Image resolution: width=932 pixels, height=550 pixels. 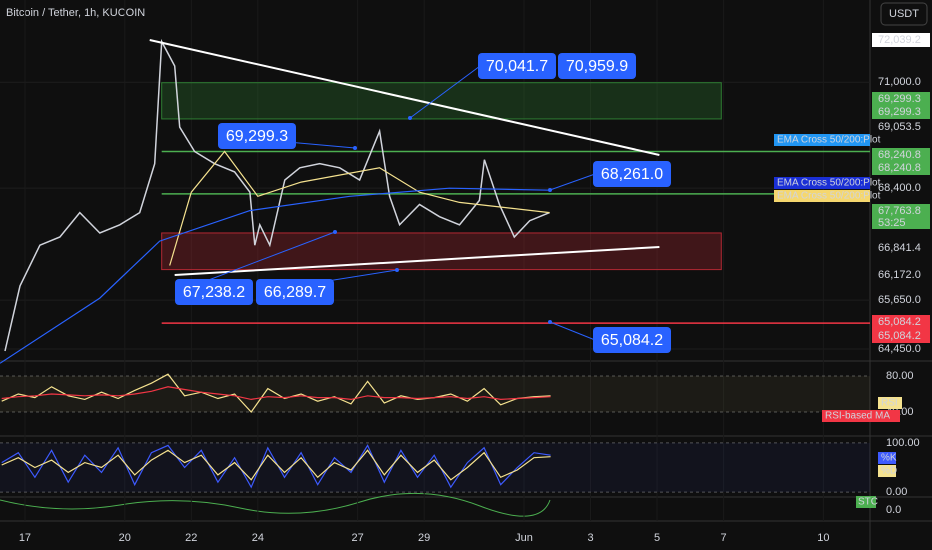 I want to click on legend-tag-text: STC, so click(x=868, y=502).